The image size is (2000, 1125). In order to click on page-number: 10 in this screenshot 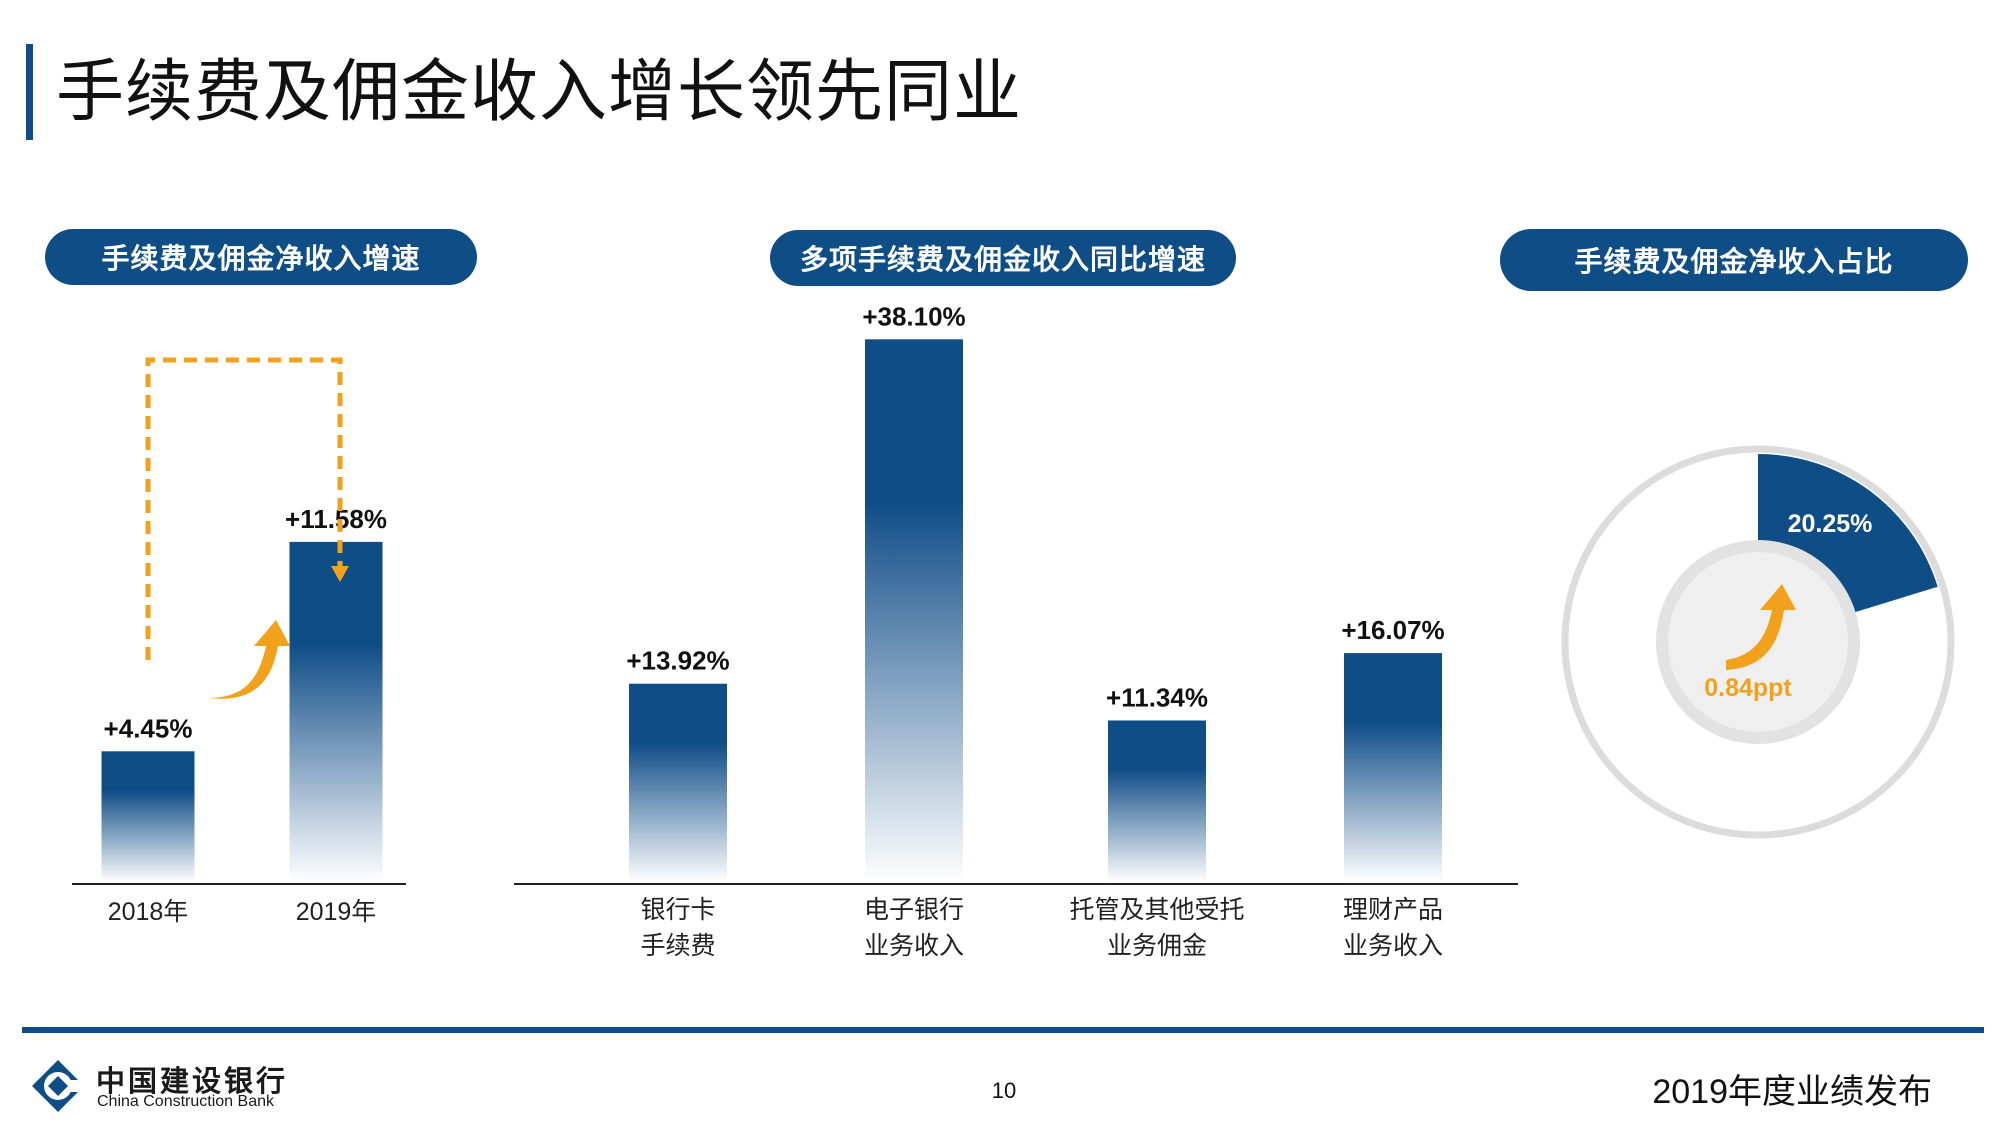, I will do `click(1004, 1090)`.